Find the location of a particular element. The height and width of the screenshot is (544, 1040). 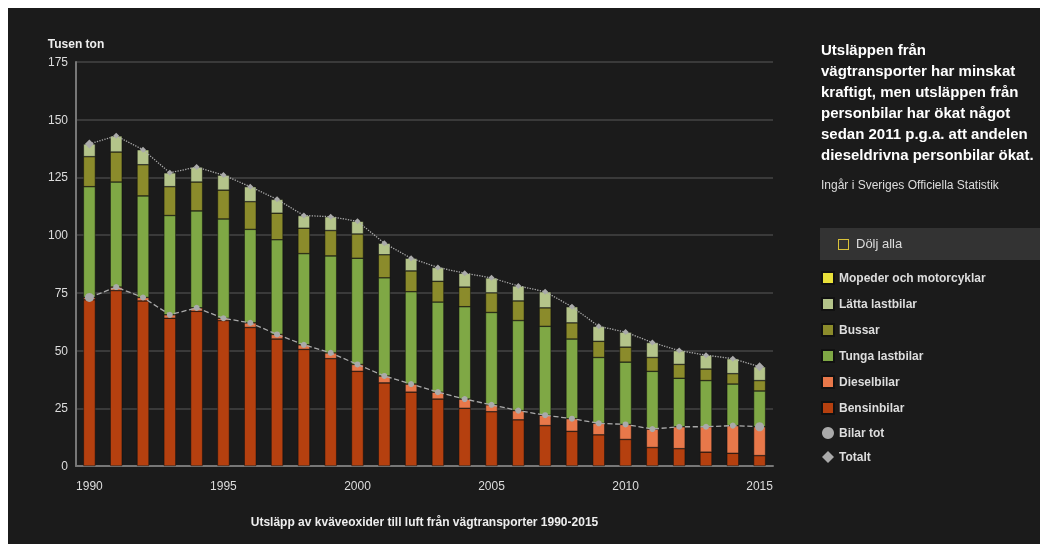

x-tick-label: 2005 is located at coordinates (492, 486).